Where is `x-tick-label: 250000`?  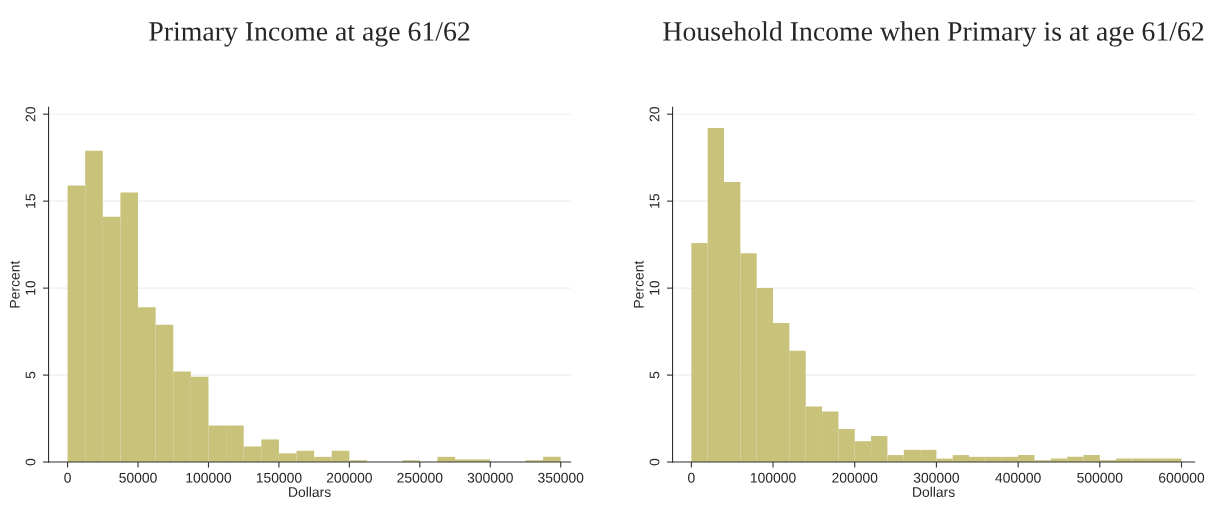 x-tick-label: 250000 is located at coordinates (420, 477).